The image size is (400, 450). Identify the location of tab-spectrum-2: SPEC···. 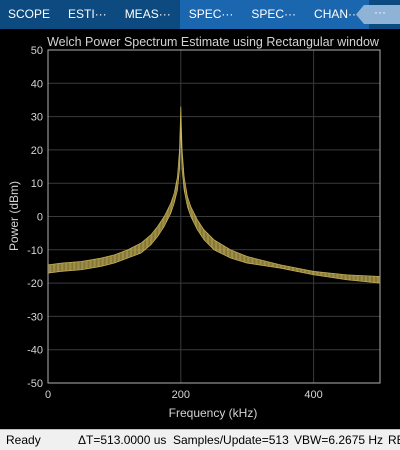
(274, 14).